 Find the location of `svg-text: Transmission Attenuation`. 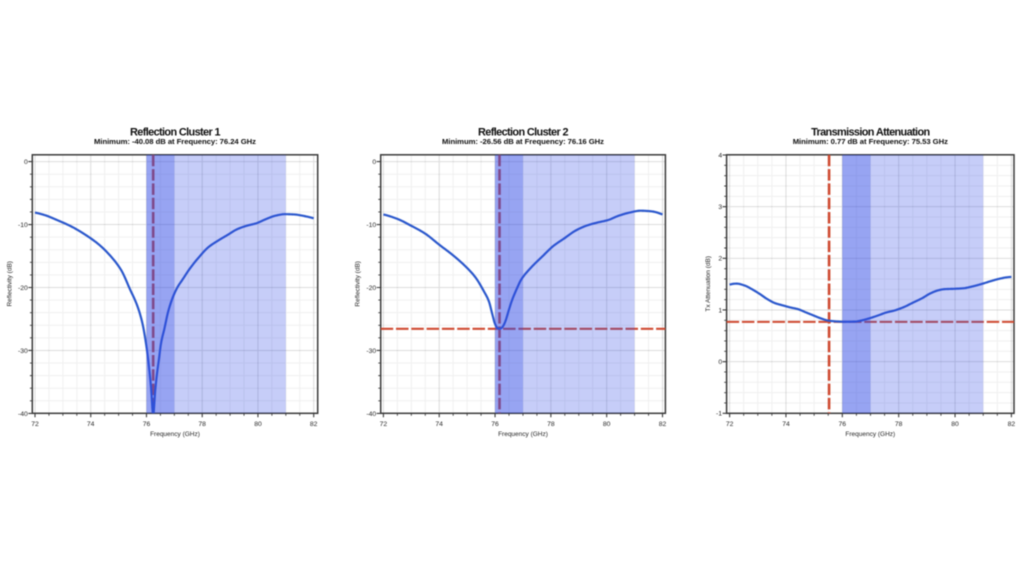

svg-text: Transmission Attenuation is located at coordinates (870, 133).